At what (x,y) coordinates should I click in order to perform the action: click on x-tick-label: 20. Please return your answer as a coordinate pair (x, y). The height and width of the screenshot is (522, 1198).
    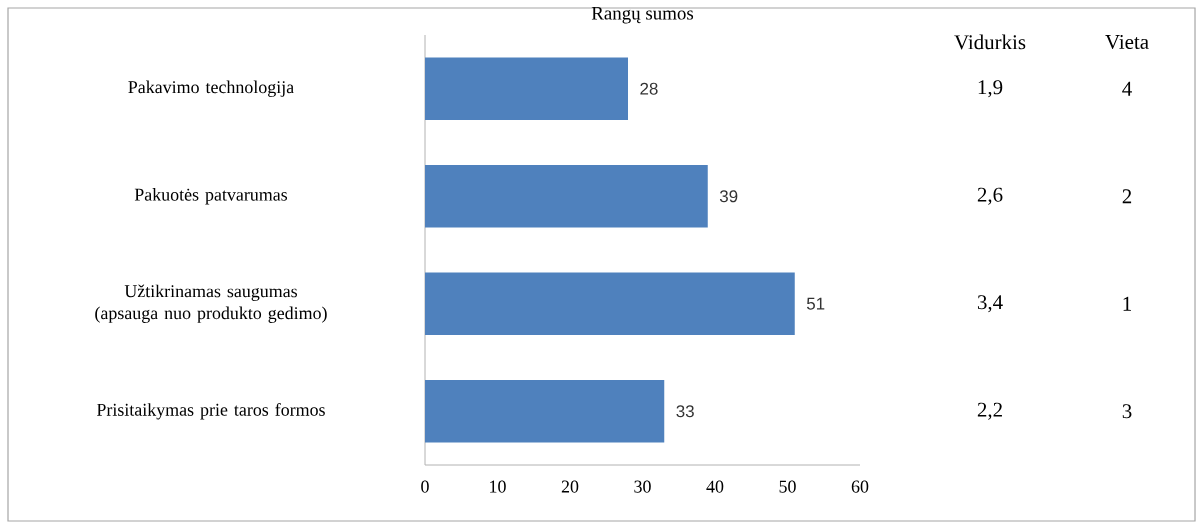
    Looking at the image, I should click on (570, 486).